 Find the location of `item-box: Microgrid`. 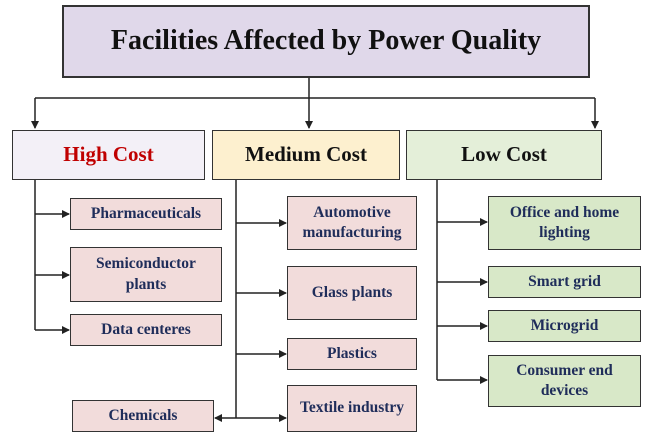

item-box: Microgrid is located at coordinates (564, 326).